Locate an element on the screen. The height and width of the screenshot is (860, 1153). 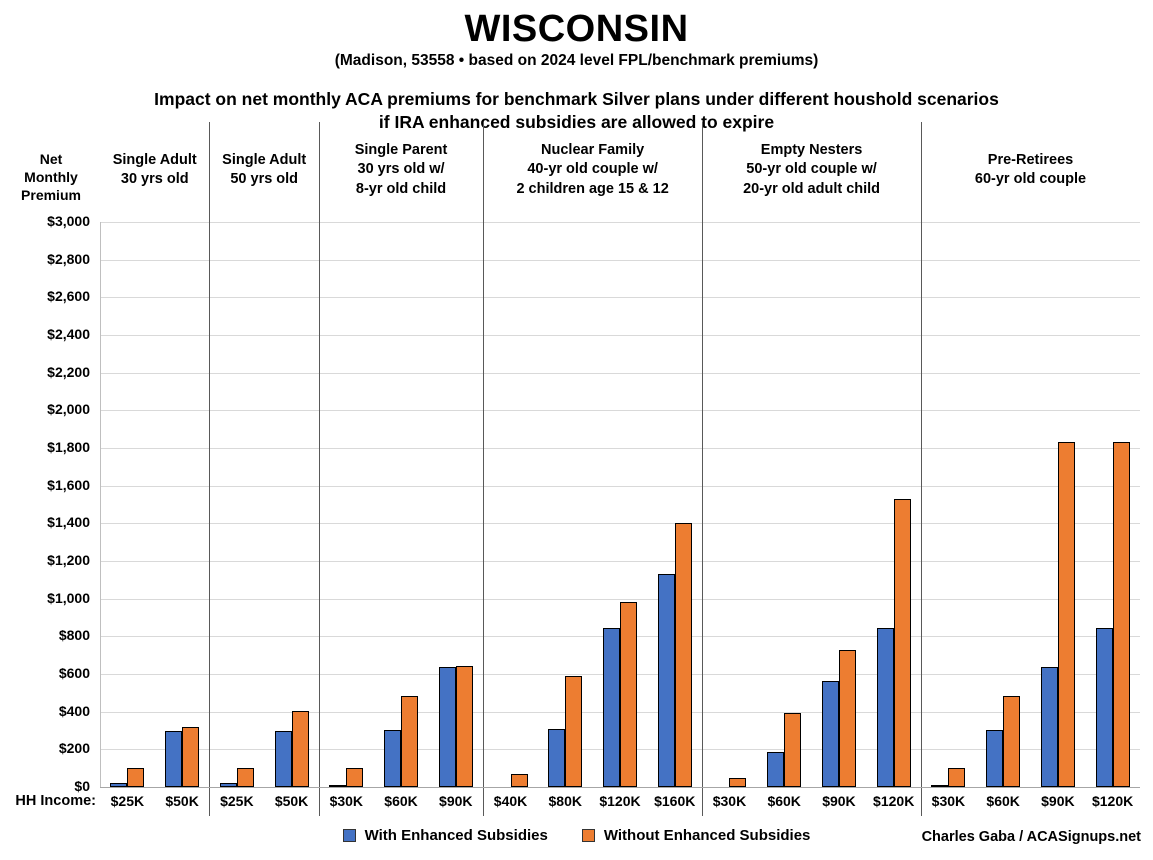
y-tick-label: $2,400 is located at coordinates (68, 334).